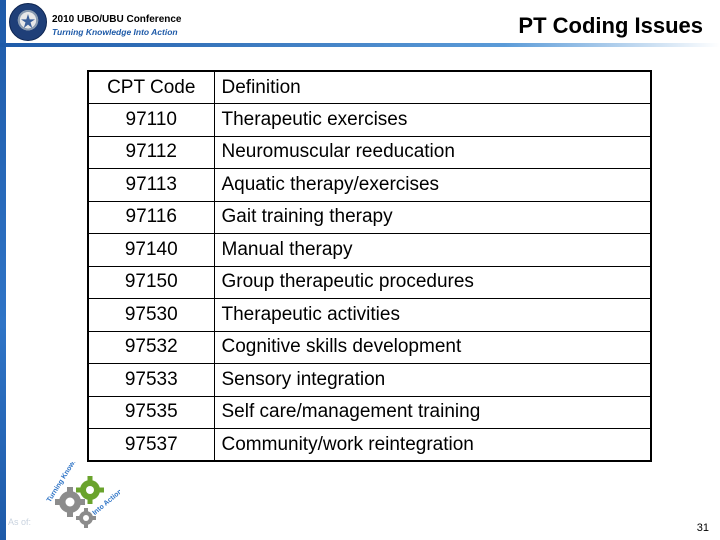 The image size is (720, 540). What do you see at coordinates (115, 32) in the screenshot?
I see `conference-subtitle: Turning Knowledge Into Action` at bounding box center [115, 32].